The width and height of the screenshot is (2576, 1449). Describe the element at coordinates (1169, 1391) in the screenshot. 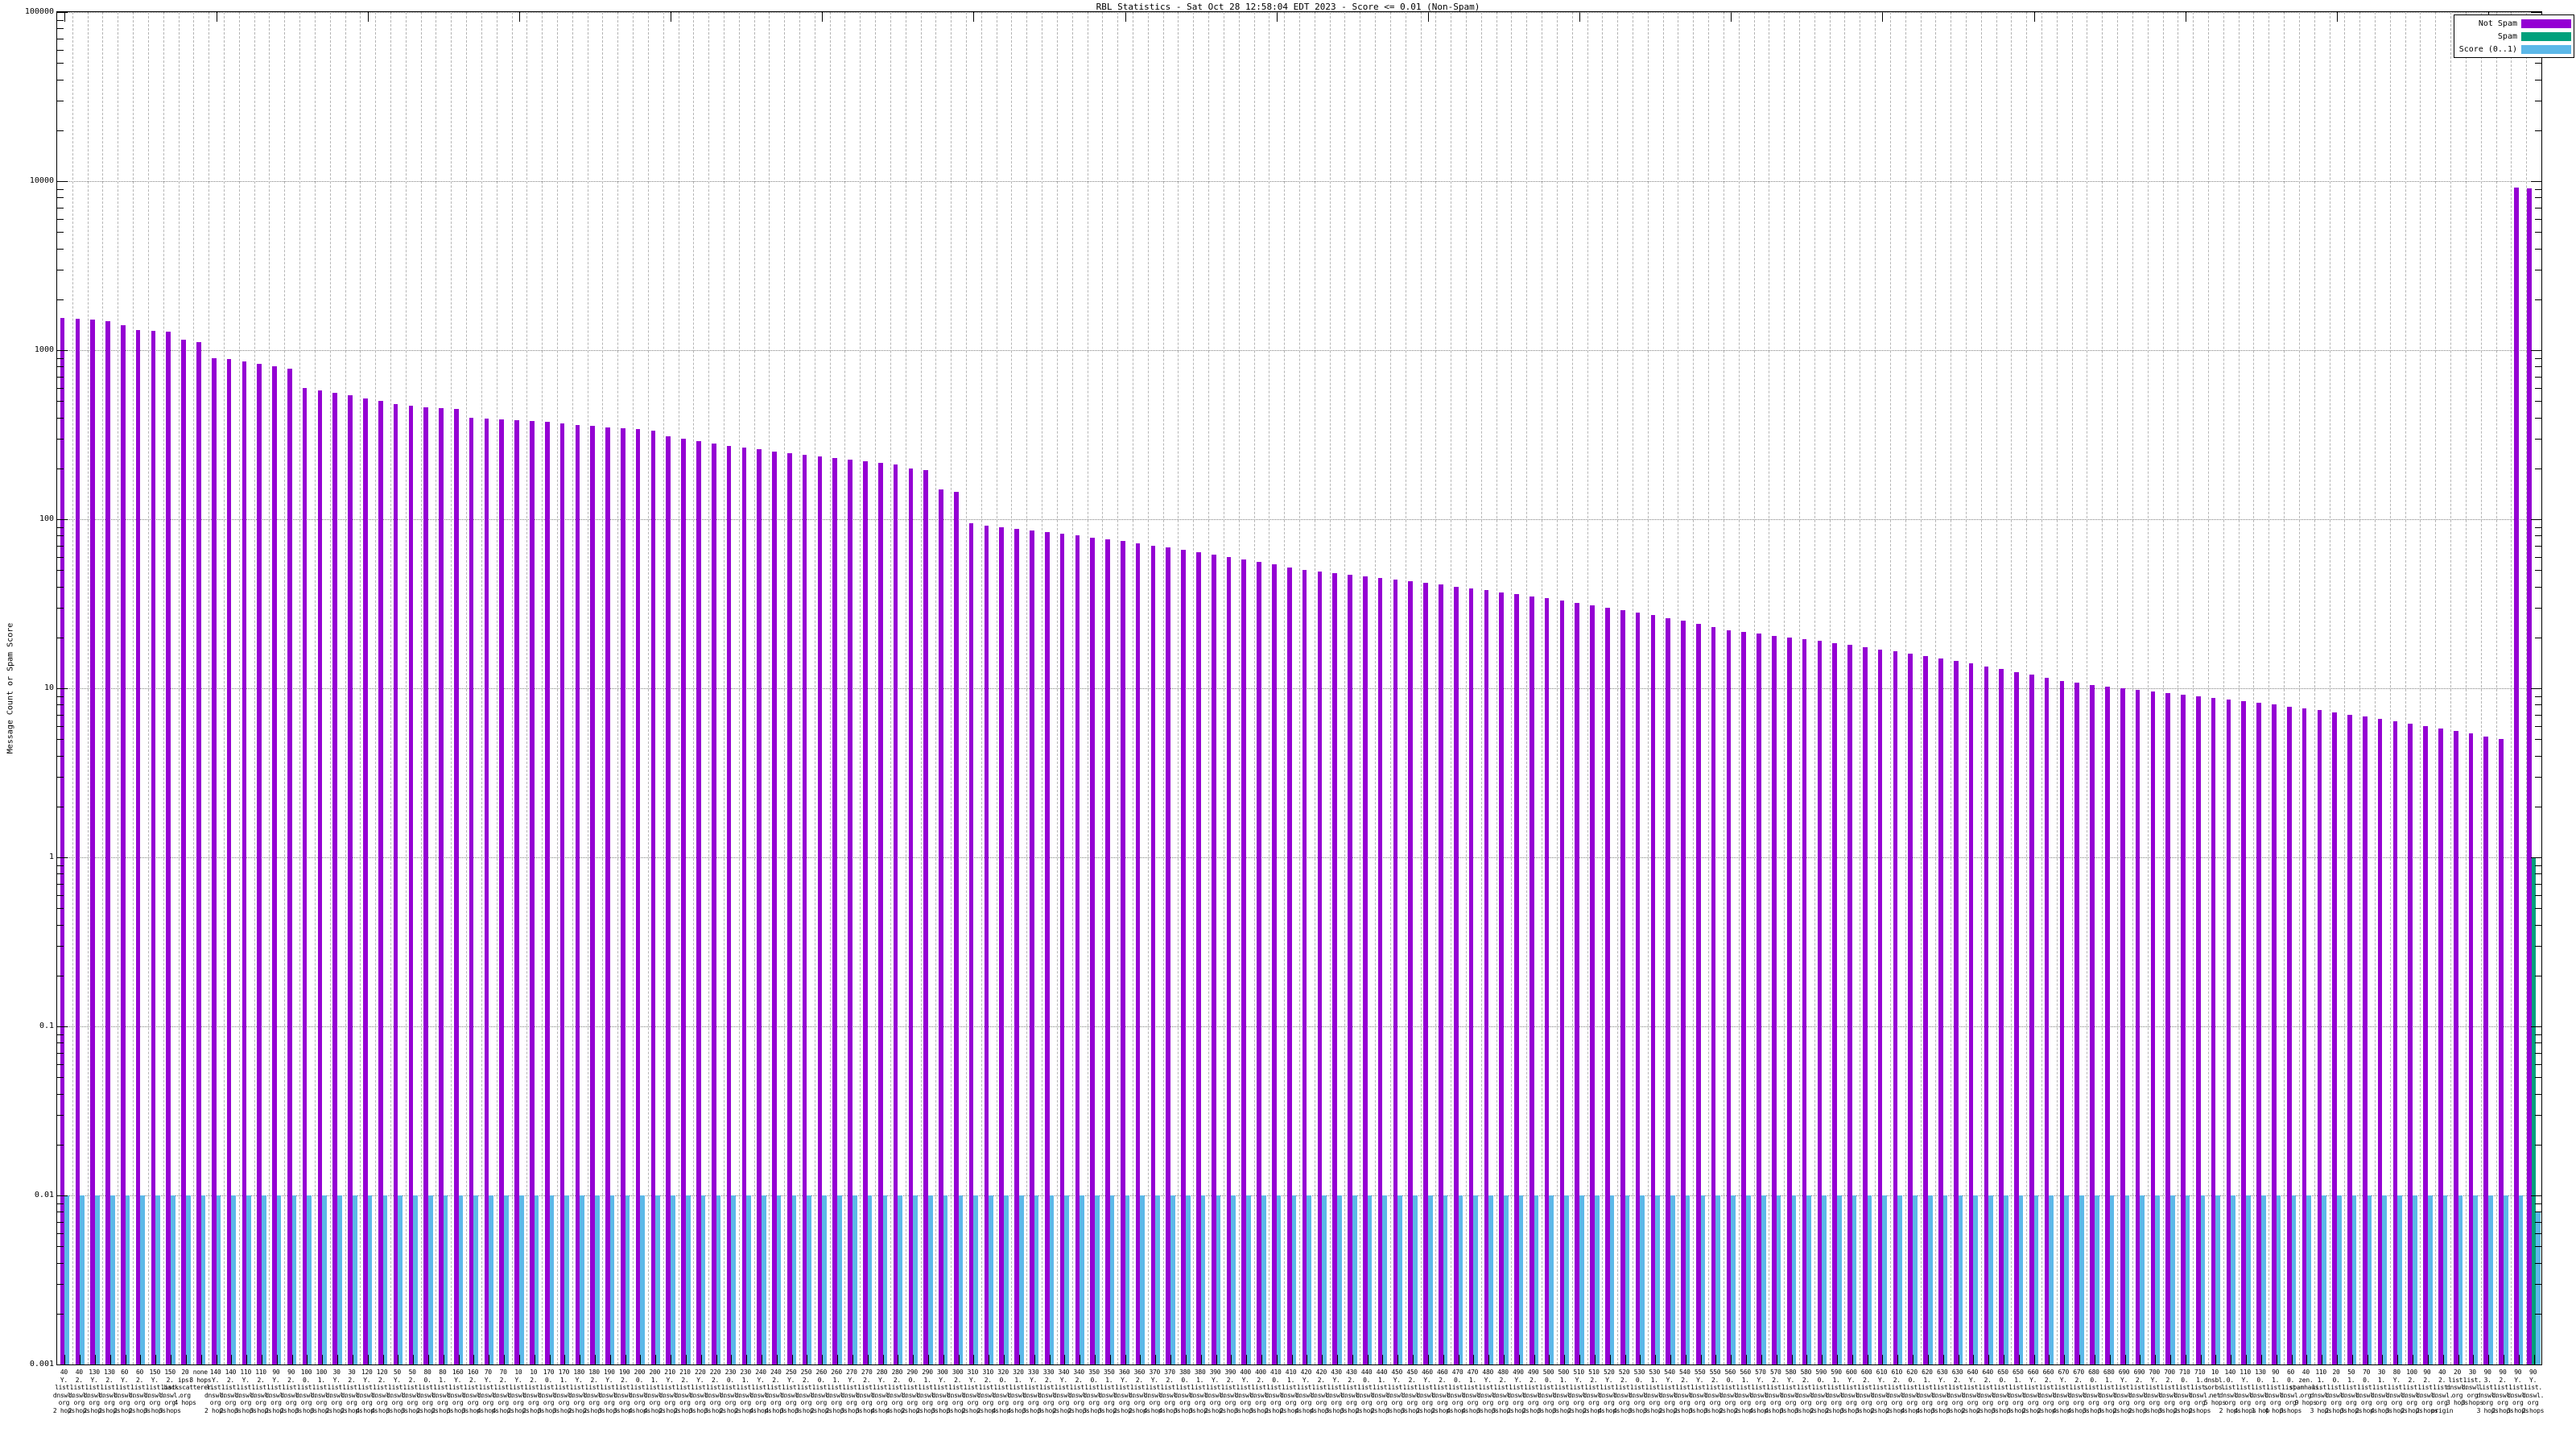

I see `x-axis-label: 370 2. list. dnswl. org 4 hops` at that location.